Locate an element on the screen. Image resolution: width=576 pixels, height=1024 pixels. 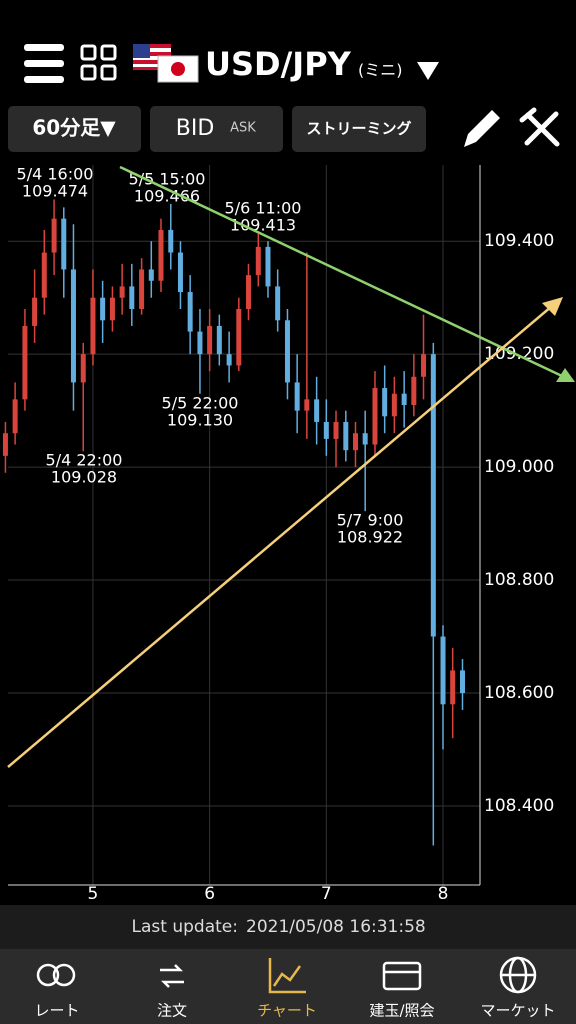
annotation-date: 5/4 22:00 is located at coordinates (84, 460).